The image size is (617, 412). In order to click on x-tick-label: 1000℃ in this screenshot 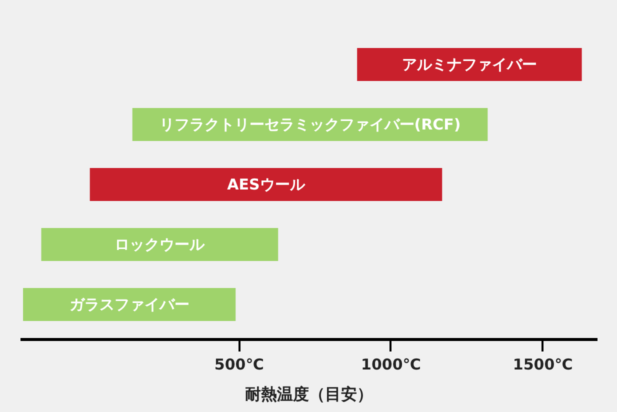, I will do `click(391, 365)`.